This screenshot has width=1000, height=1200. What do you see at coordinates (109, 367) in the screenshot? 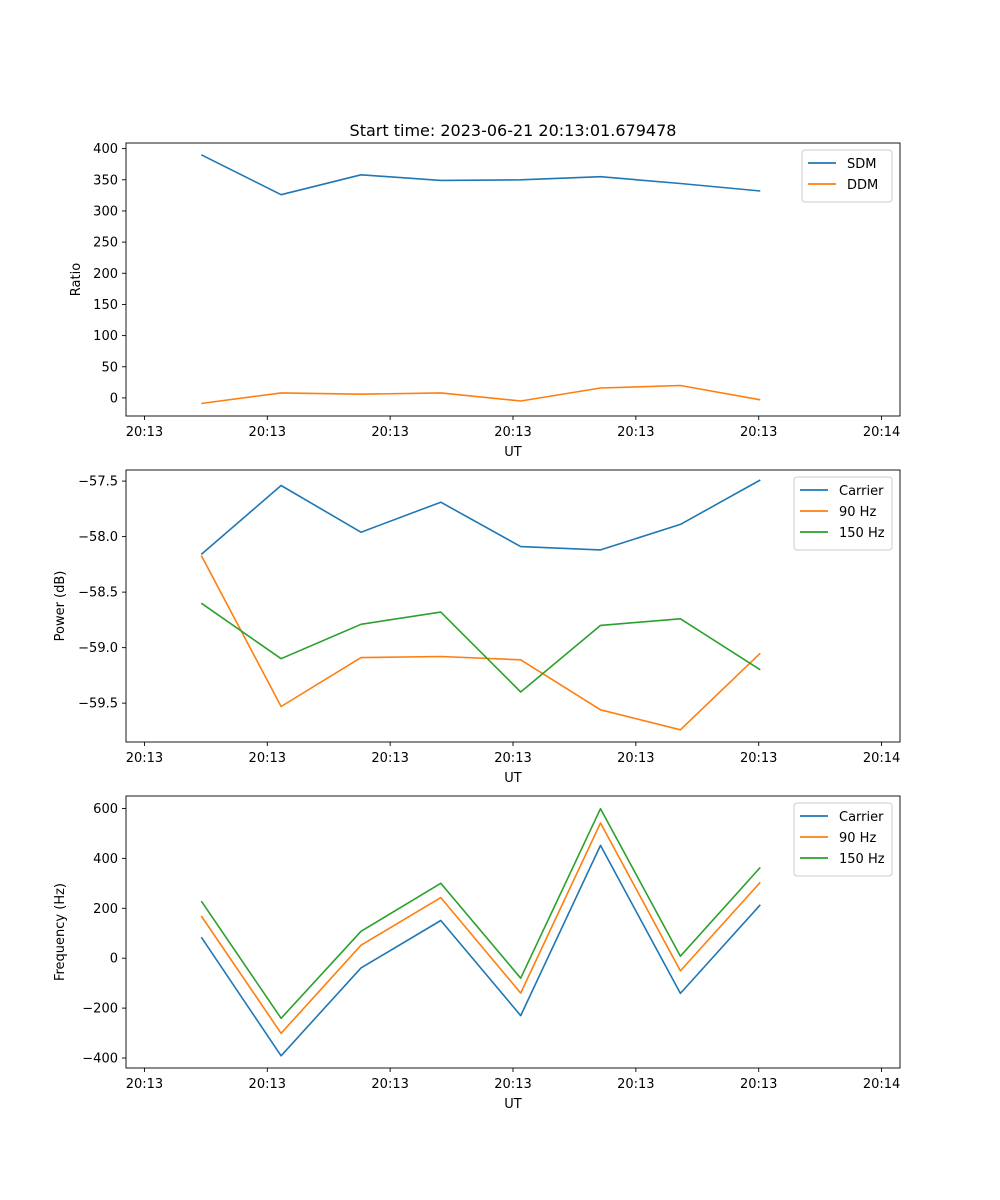
I see `y-tick-label: 50` at bounding box center [109, 367].